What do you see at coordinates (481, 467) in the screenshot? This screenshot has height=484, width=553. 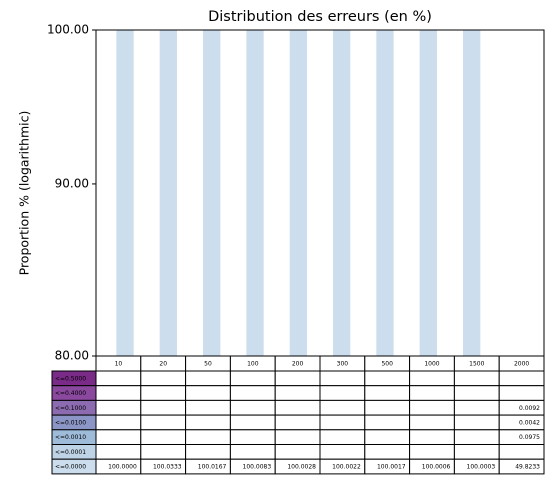 I see `table-value: 100.0003` at bounding box center [481, 467].